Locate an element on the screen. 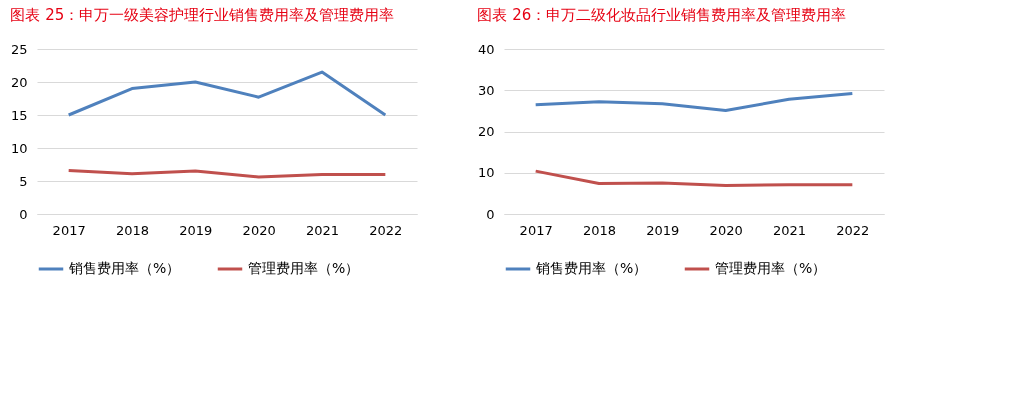 This screenshot has height=397, width=1029. y-tick-label: 5 is located at coordinates (23, 181).